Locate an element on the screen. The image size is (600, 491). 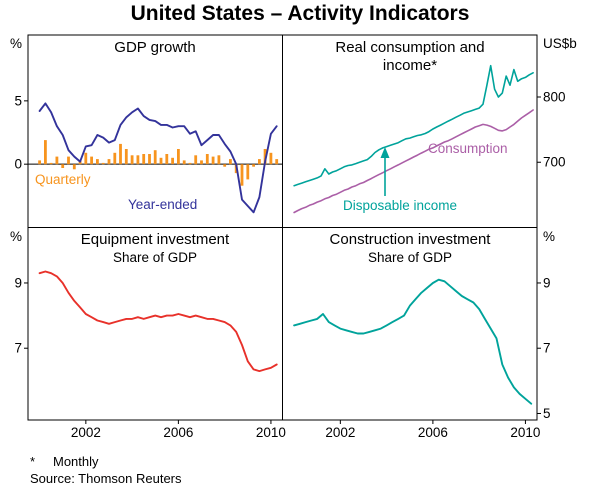
panel-title-gdp-growth: GDP growth is located at coordinates (155, 47).